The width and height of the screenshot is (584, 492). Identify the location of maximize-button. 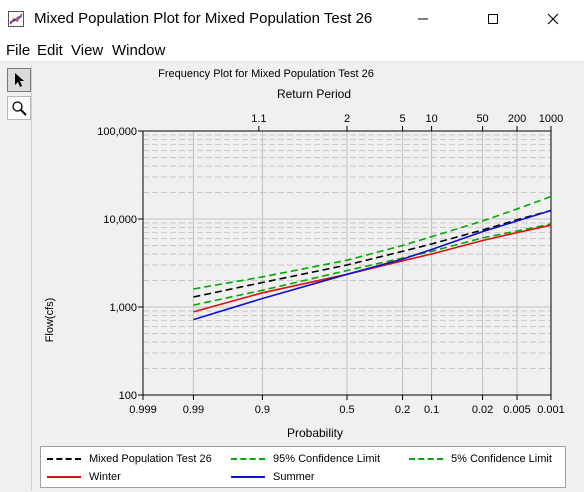
(493, 19).